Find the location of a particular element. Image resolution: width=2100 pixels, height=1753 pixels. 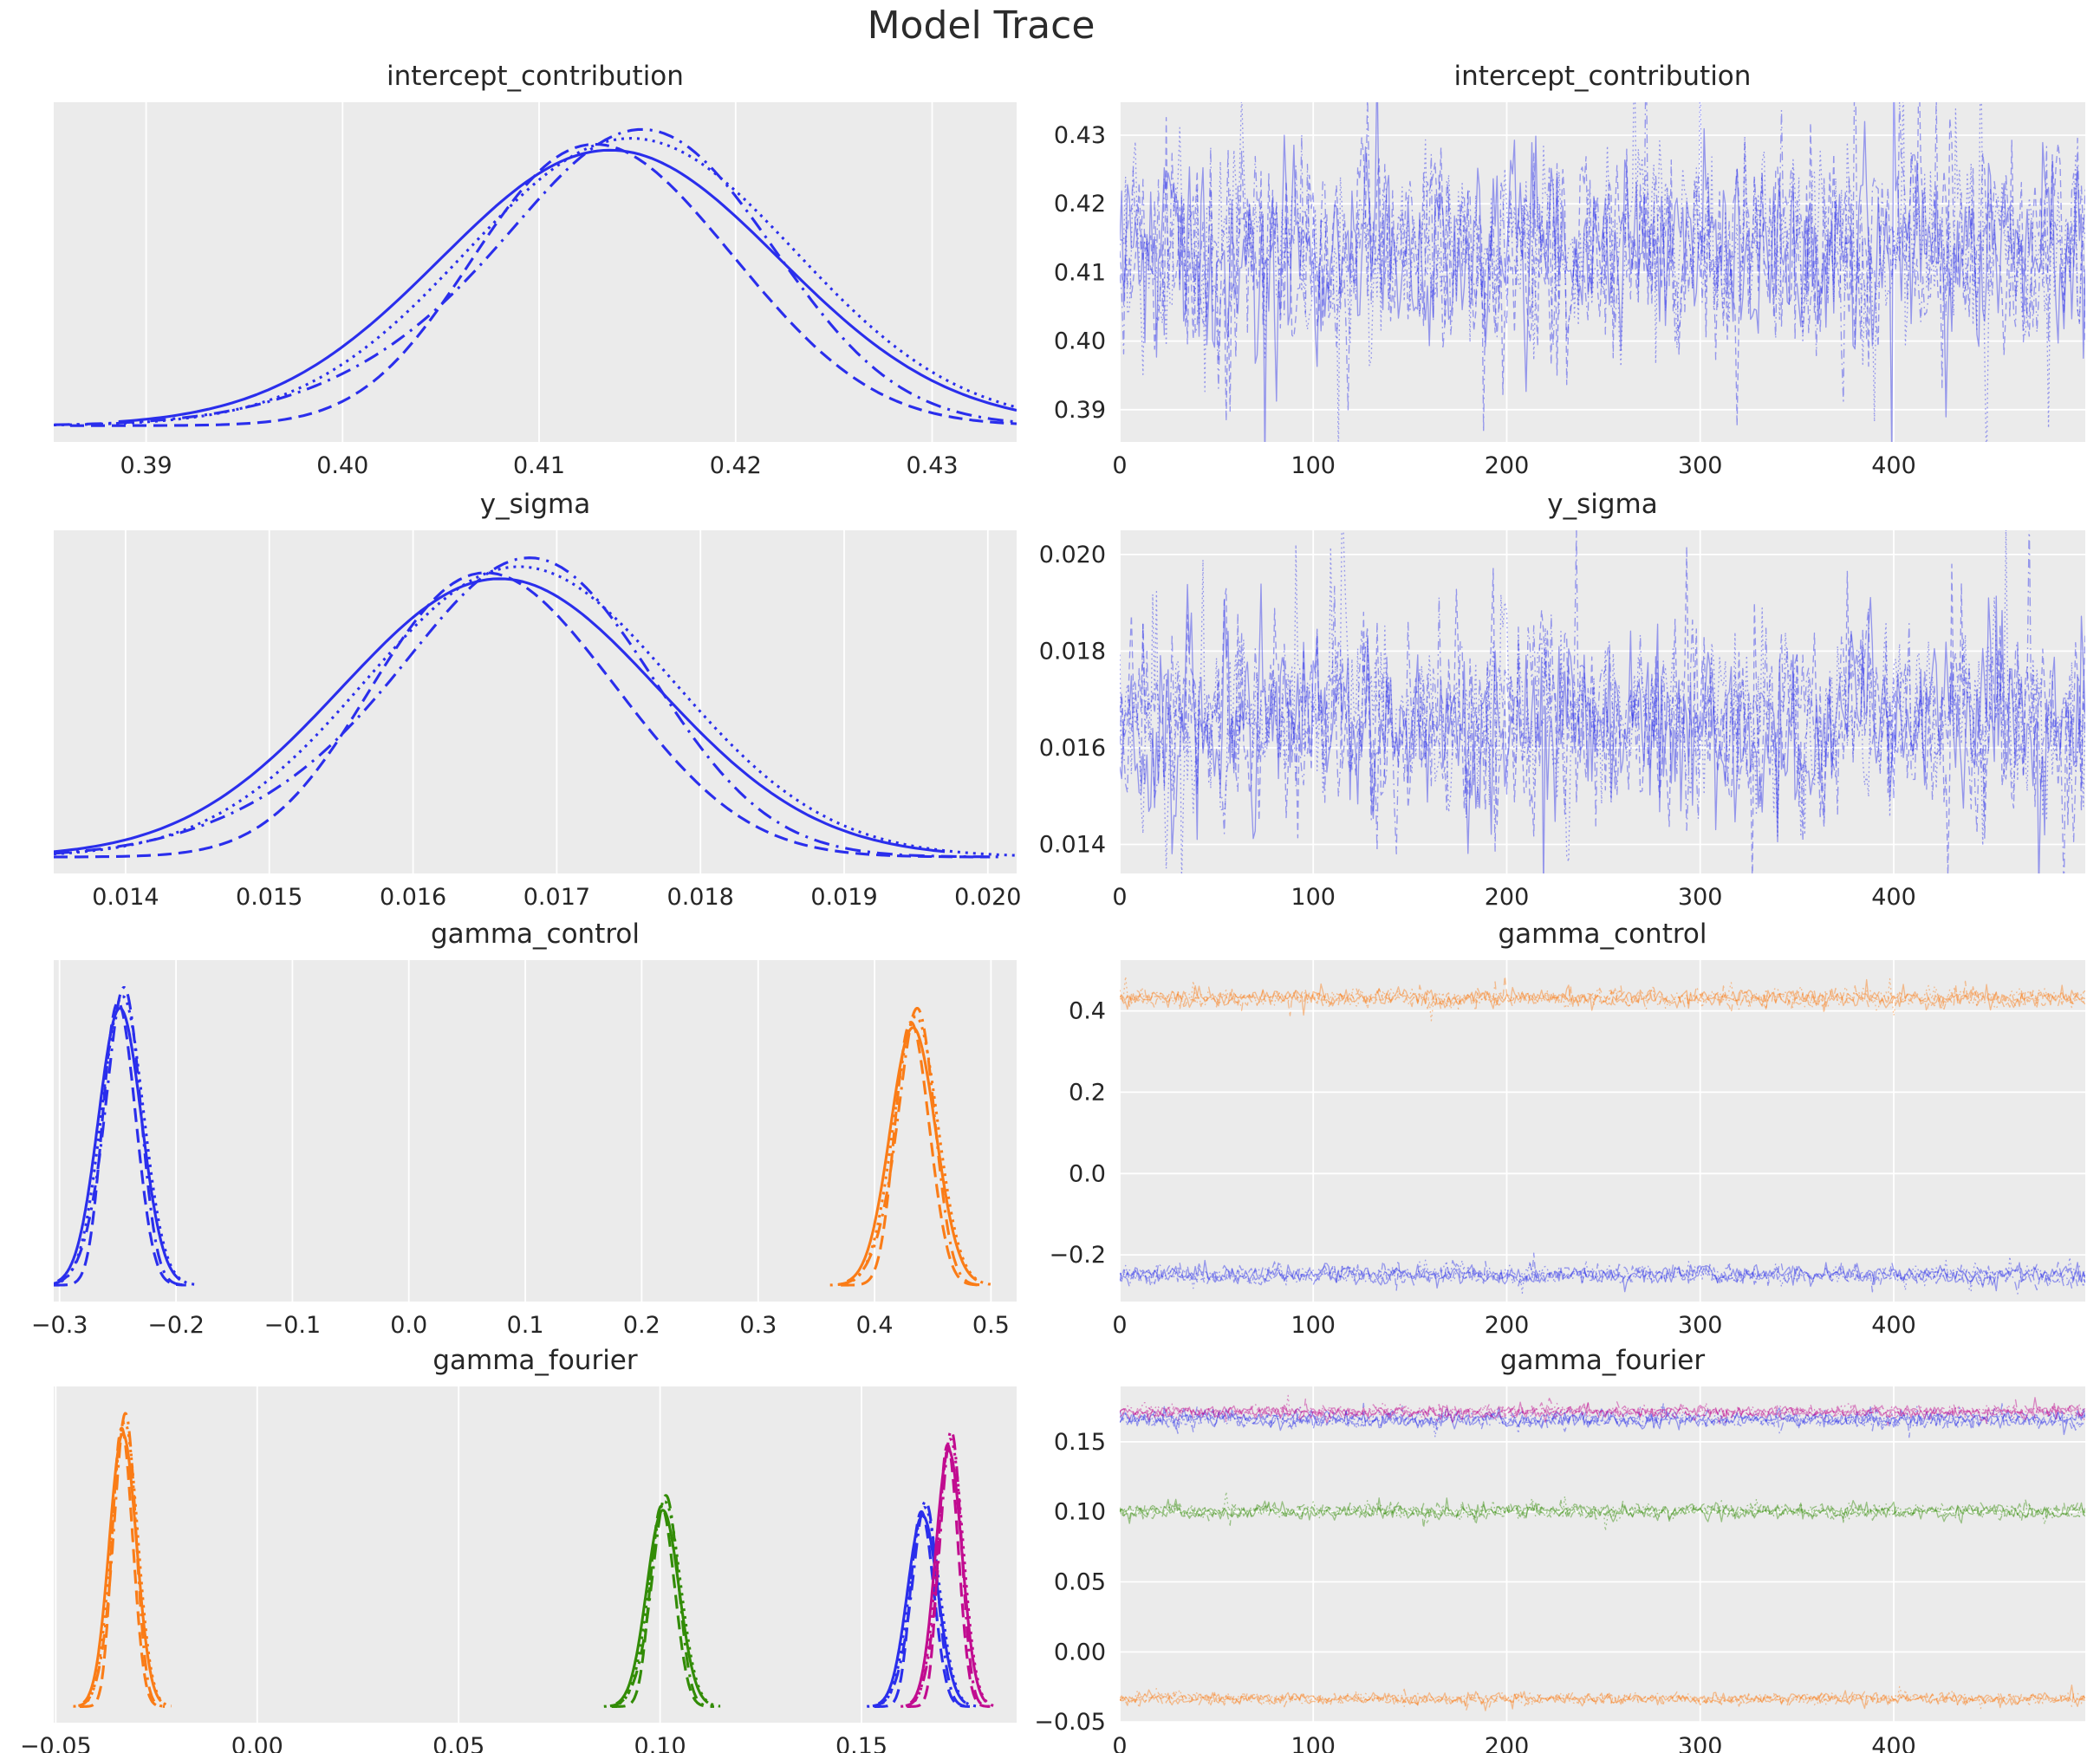

svg-text: −0.1 is located at coordinates (293, 1325).